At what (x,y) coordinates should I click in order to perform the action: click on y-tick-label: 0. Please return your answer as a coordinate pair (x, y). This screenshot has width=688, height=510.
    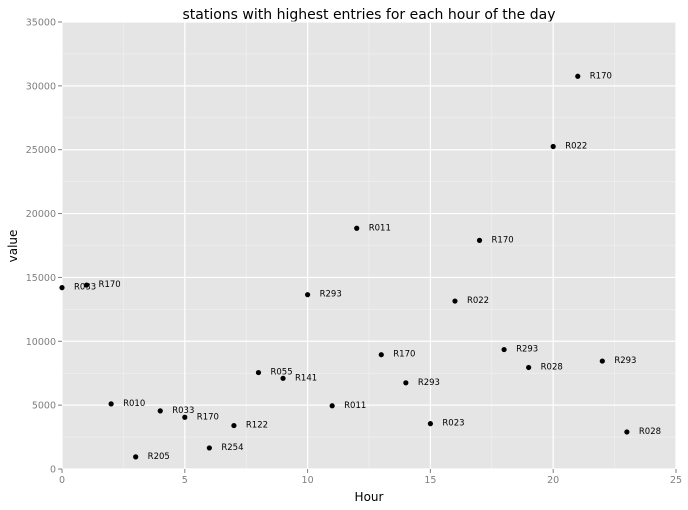
    Looking at the image, I should click on (53, 470).